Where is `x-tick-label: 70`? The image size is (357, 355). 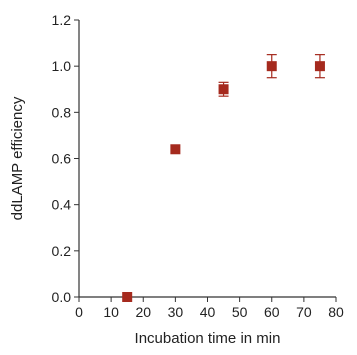 x-tick-label: 70 is located at coordinates (304, 312).